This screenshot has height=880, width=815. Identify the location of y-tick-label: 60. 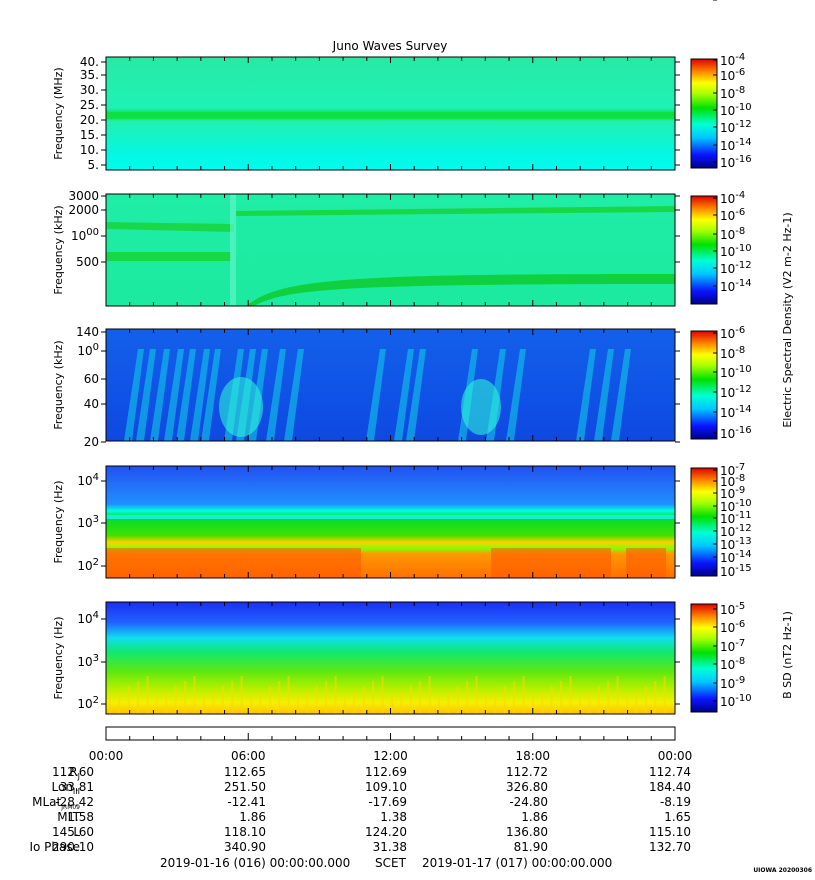
(91, 379).